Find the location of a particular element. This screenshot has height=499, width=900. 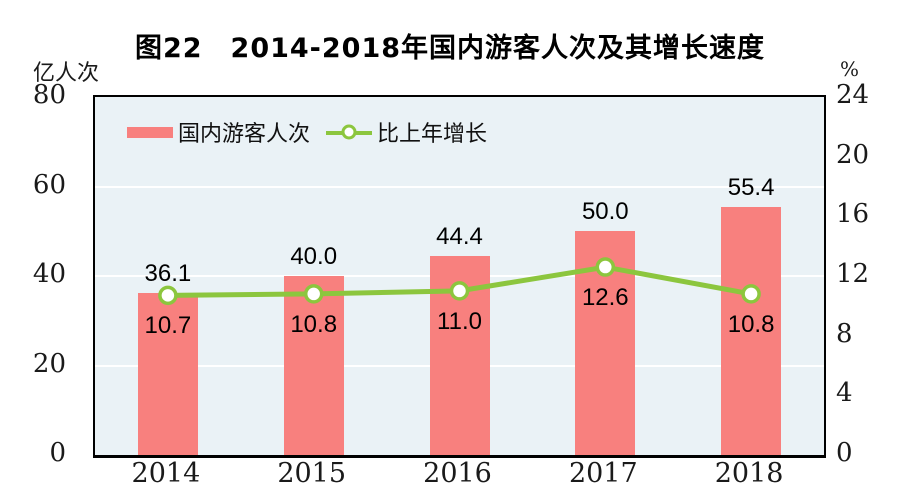

right-axis-unit-label: % is located at coordinates (850, 69).